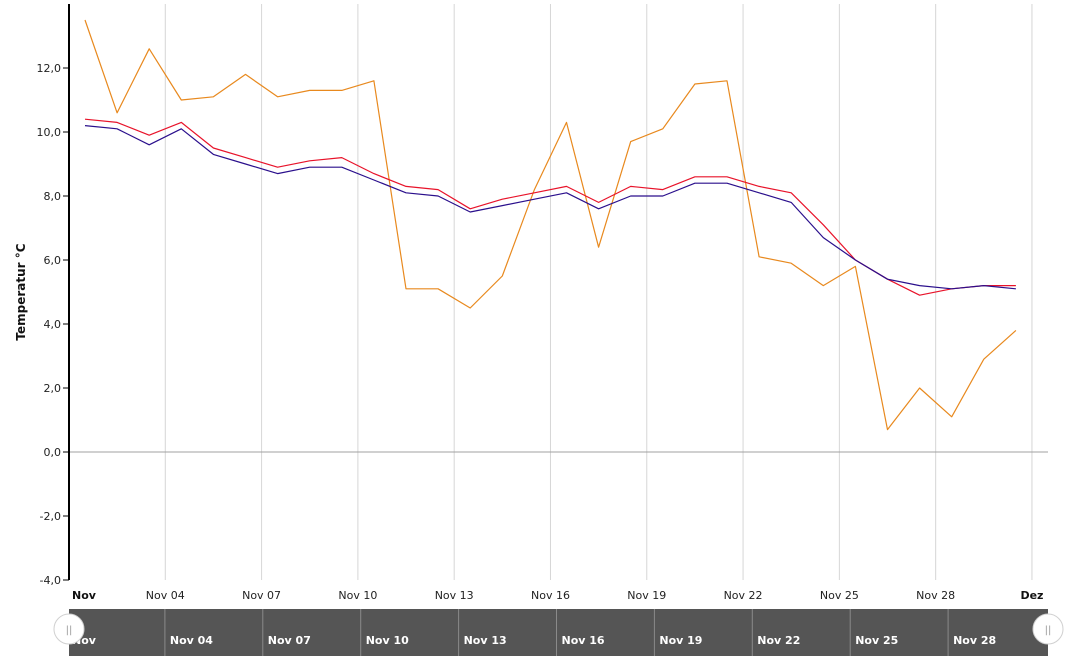 This screenshot has width=1077, height=656. I want to click on x-tick-label: Nov 10, so click(357, 595).